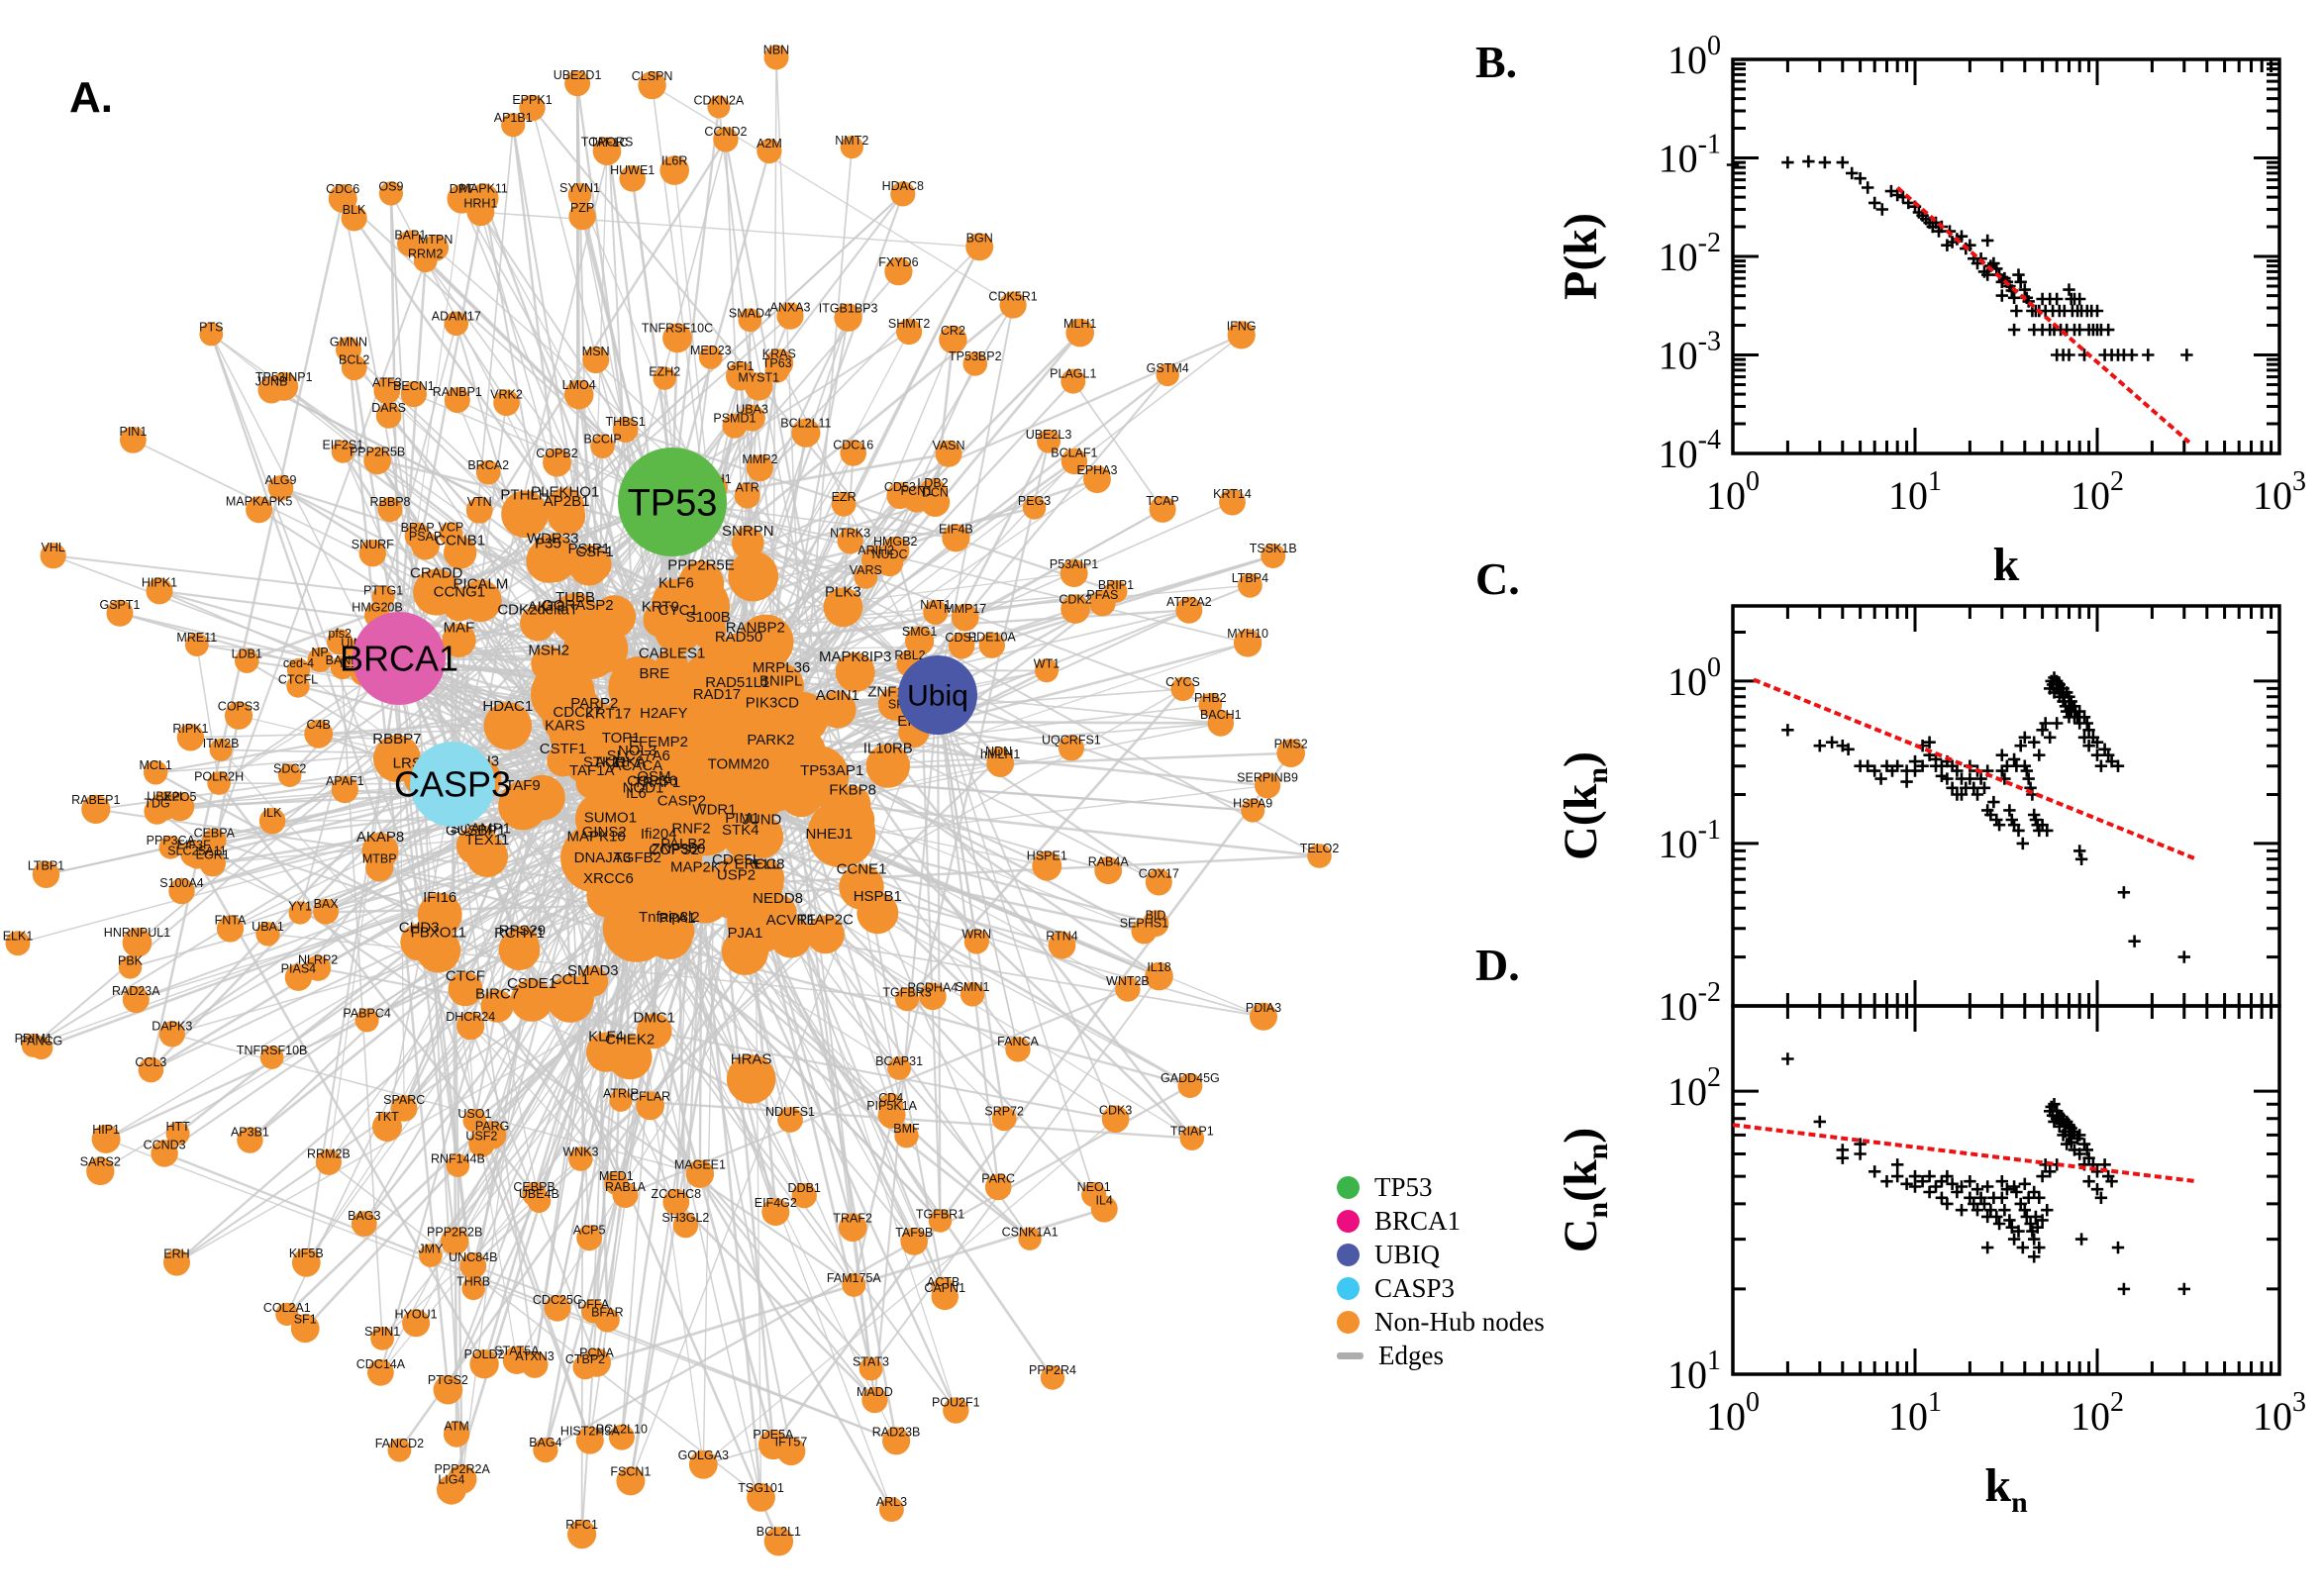  What do you see at coordinates (720, 101) in the screenshot?
I see `network-node-label: CDKN2A` at bounding box center [720, 101].